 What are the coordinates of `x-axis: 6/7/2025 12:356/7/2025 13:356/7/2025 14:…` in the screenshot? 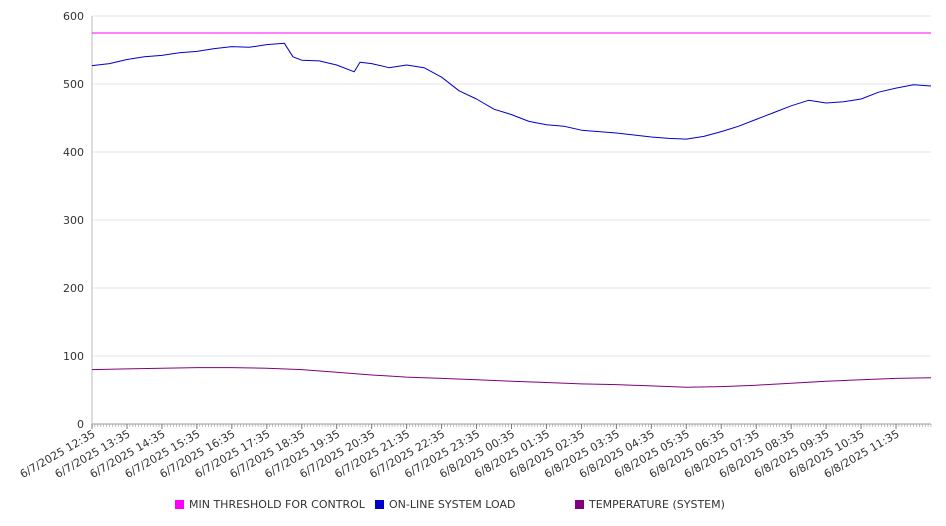 It's located at (475, 452).